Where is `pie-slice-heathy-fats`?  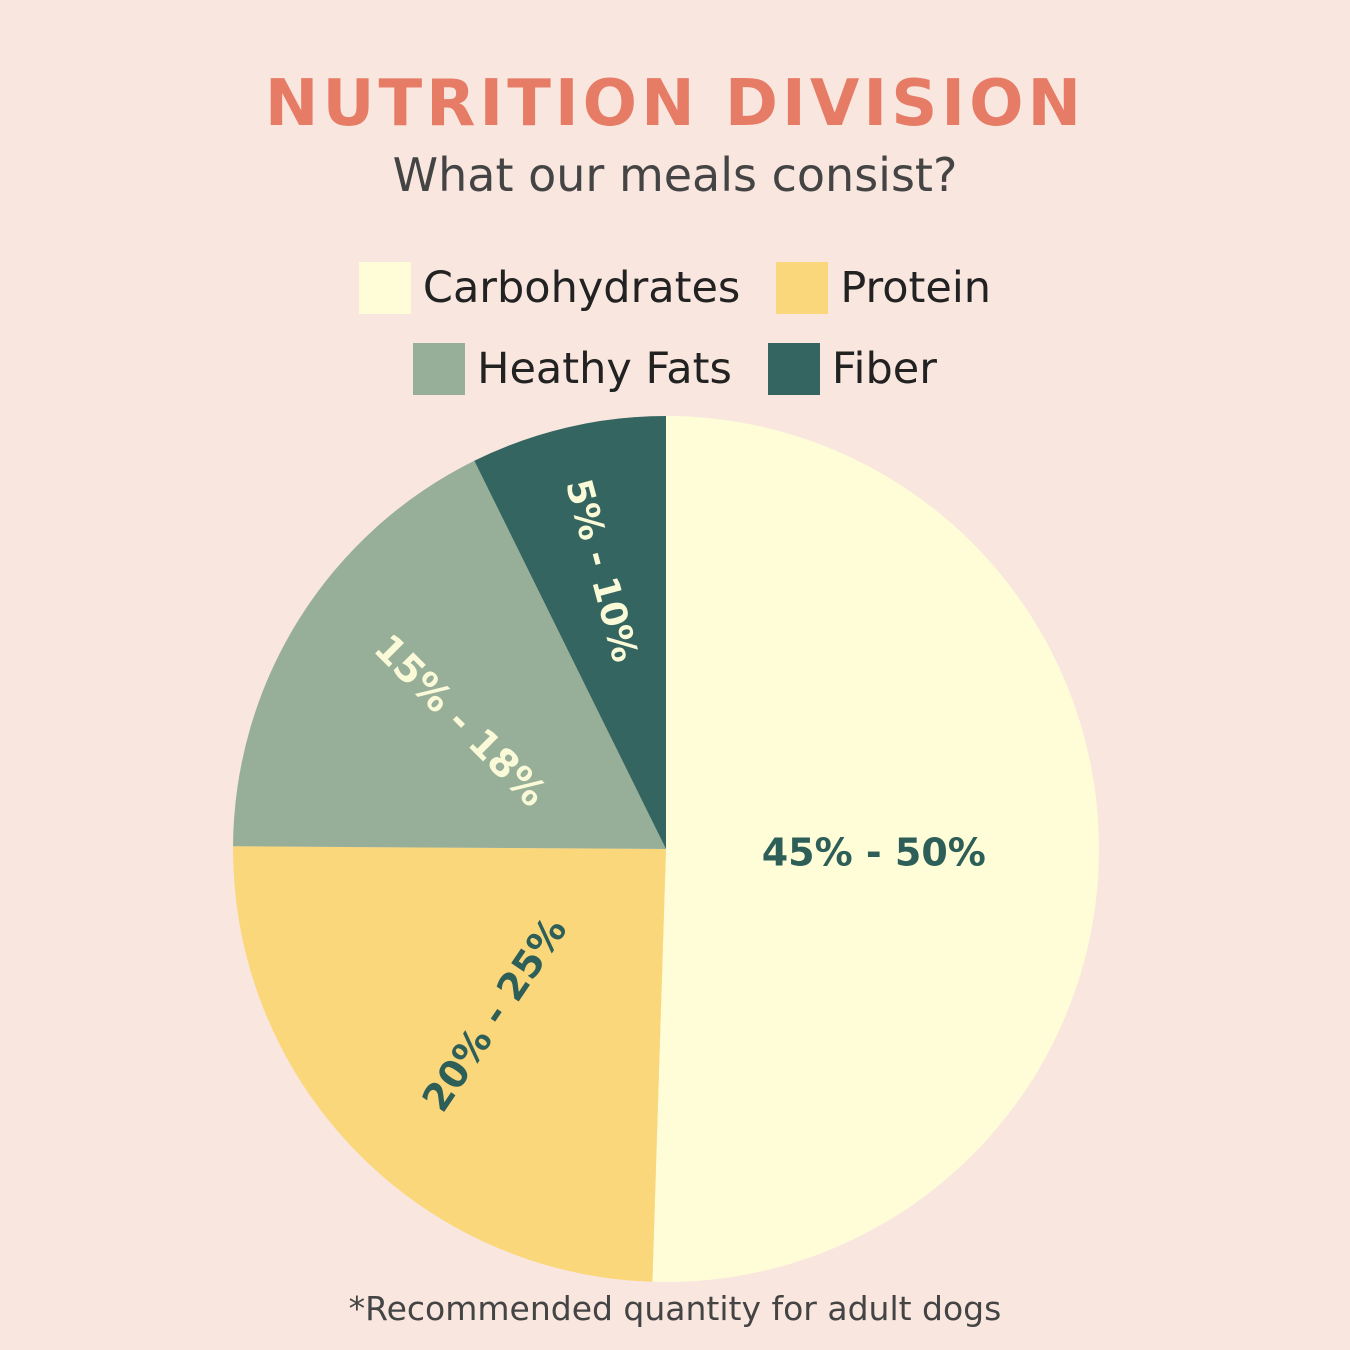 pie-slice-heathy-fats is located at coordinates (449, 654).